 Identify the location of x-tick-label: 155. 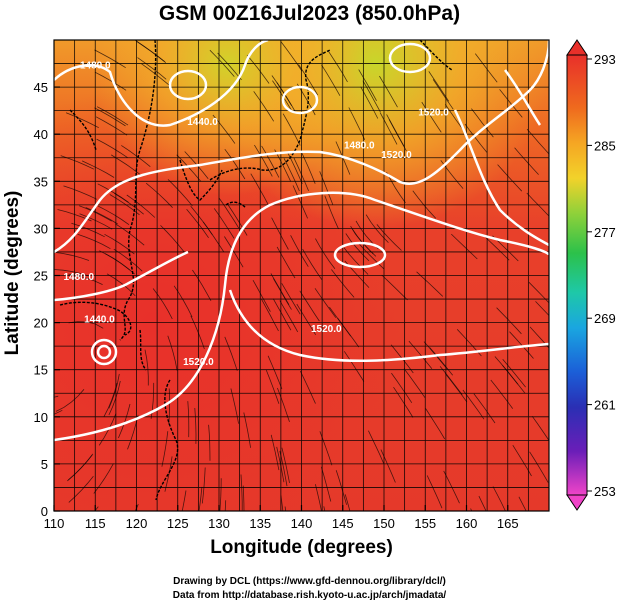
(425, 523).